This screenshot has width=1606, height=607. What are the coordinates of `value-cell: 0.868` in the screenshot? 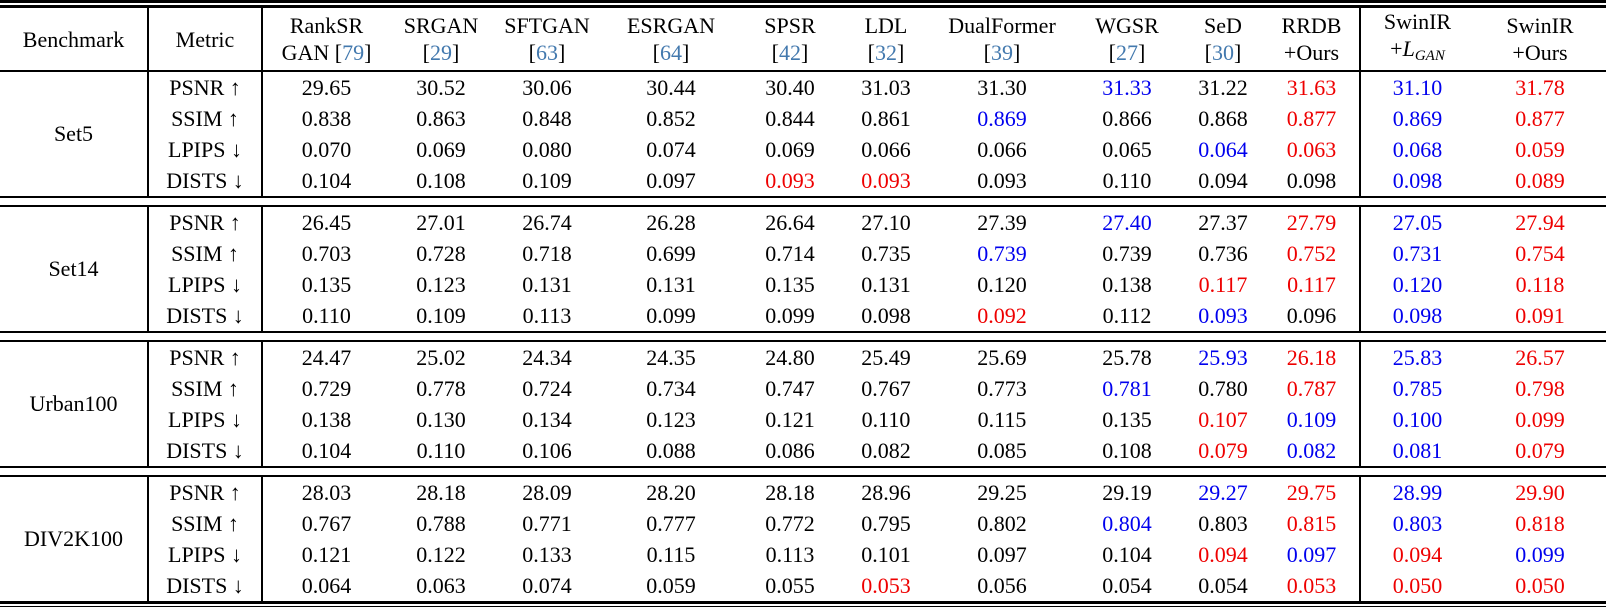 It's located at (1223, 118).